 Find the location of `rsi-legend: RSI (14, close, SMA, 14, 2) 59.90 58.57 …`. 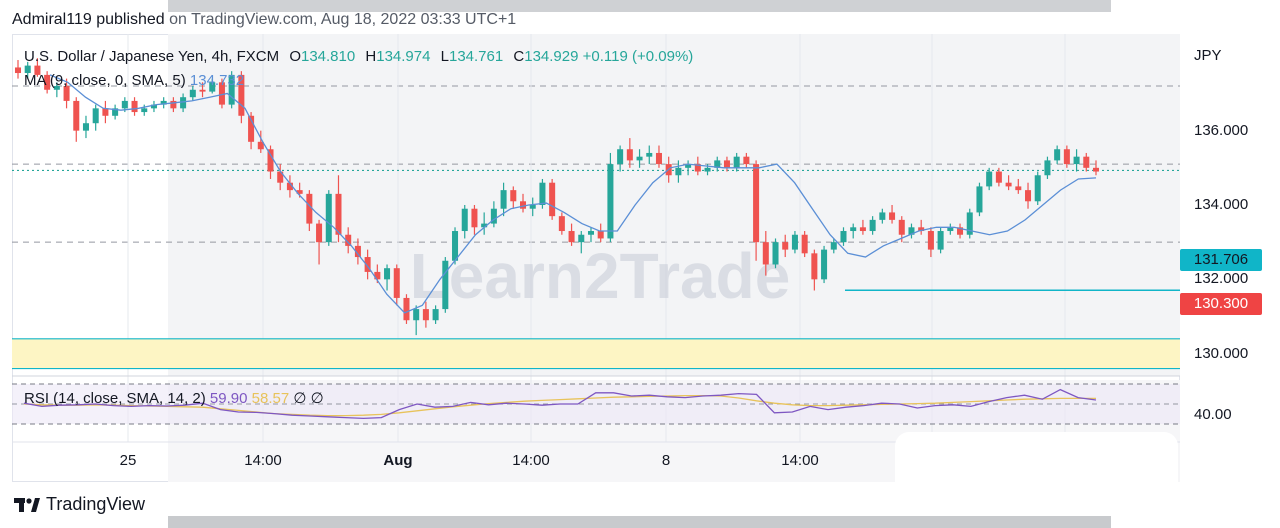

rsi-legend: RSI (14, close, SMA, 14, 2) 59.90 58.57 … is located at coordinates (174, 398).